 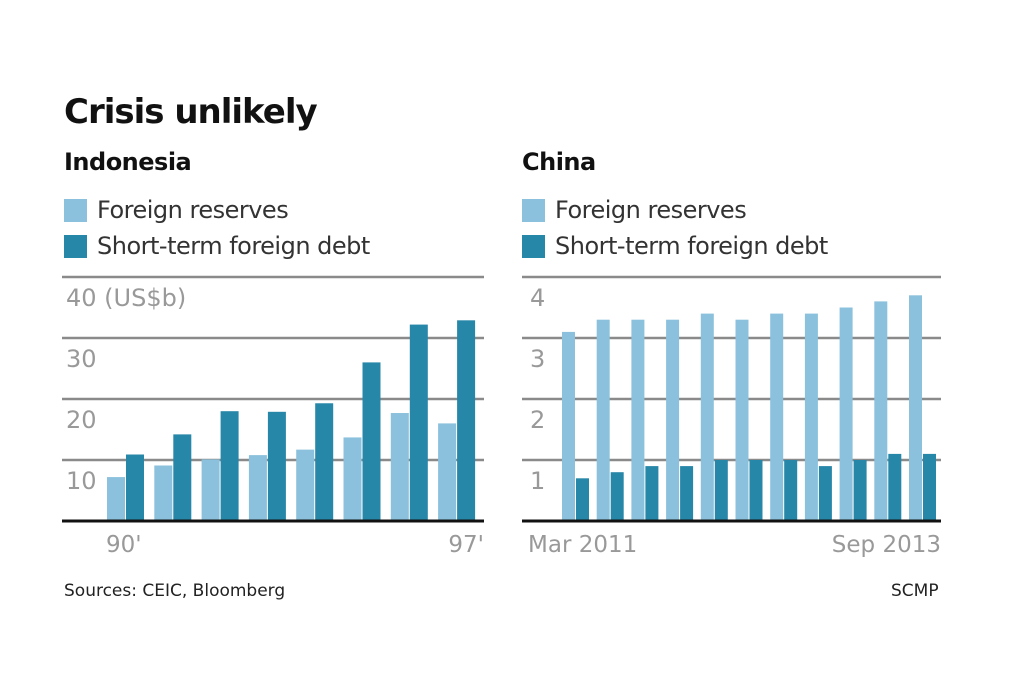 What do you see at coordinates (915, 591) in the screenshot?
I see `credit: SCMP` at bounding box center [915, 591].